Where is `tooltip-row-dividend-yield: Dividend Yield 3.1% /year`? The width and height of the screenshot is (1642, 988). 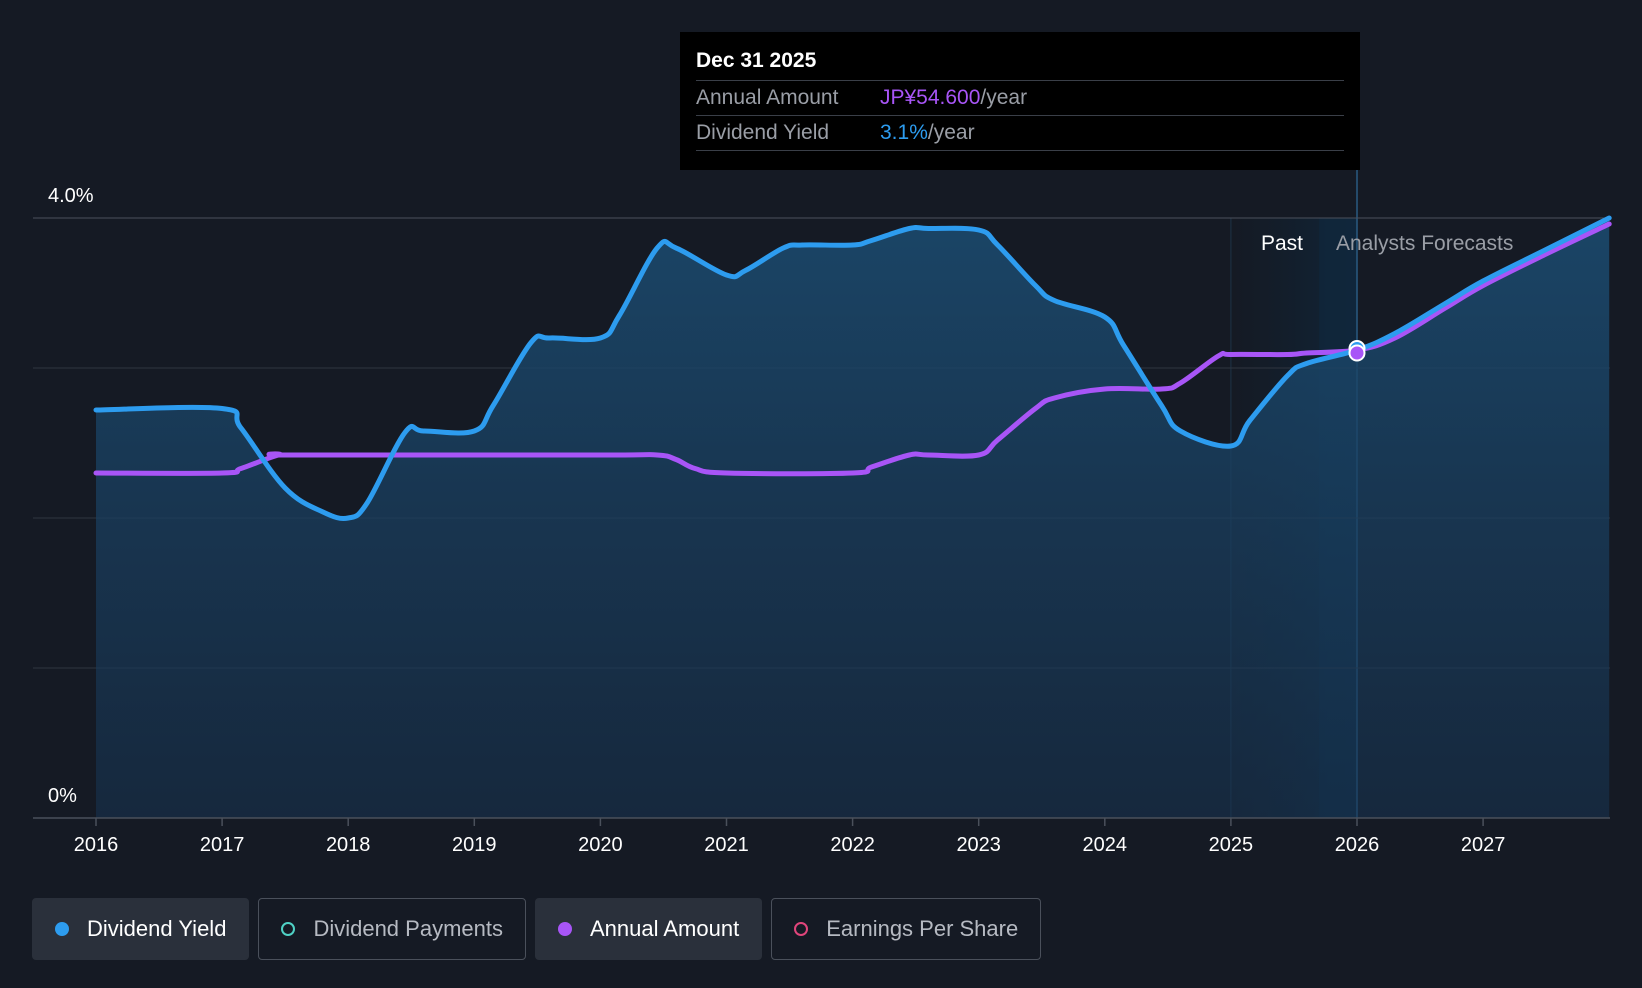
tooltip-row-dividend-yield: Dividend Yield 3.1% /year is located at coordinates (1020, 133).